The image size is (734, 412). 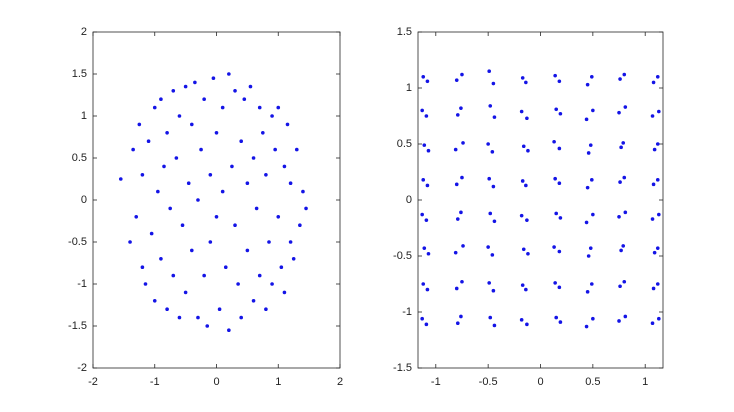 What do you see at coordinates (407, 312) in the screenshot?
I see `y-tick-label: -1` at bounding box center [407, 312].